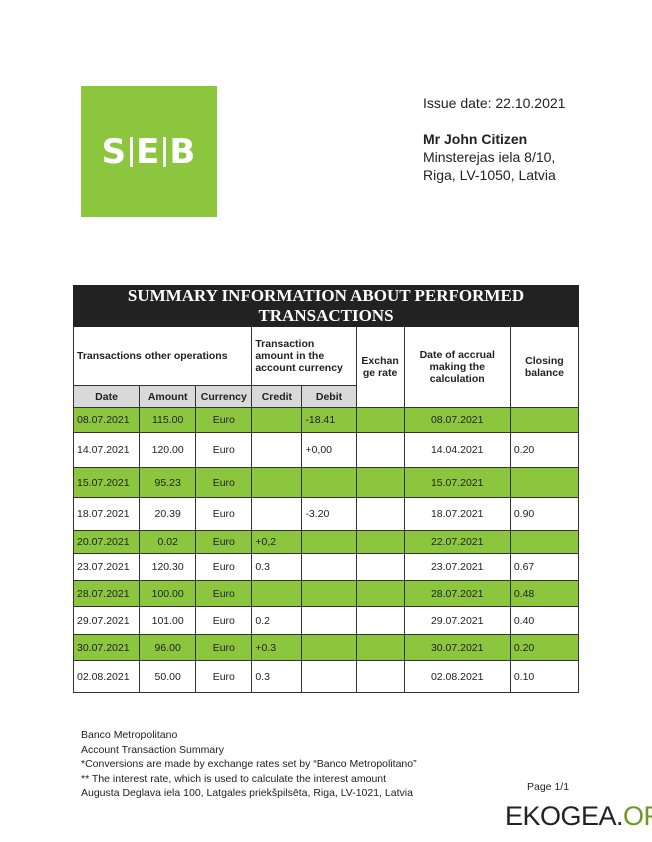 This screenshot has height=842, width=652. Describe the element at coordinates (548, 787) in the screenshot. I see `page-number: Page 1/1` at that location.